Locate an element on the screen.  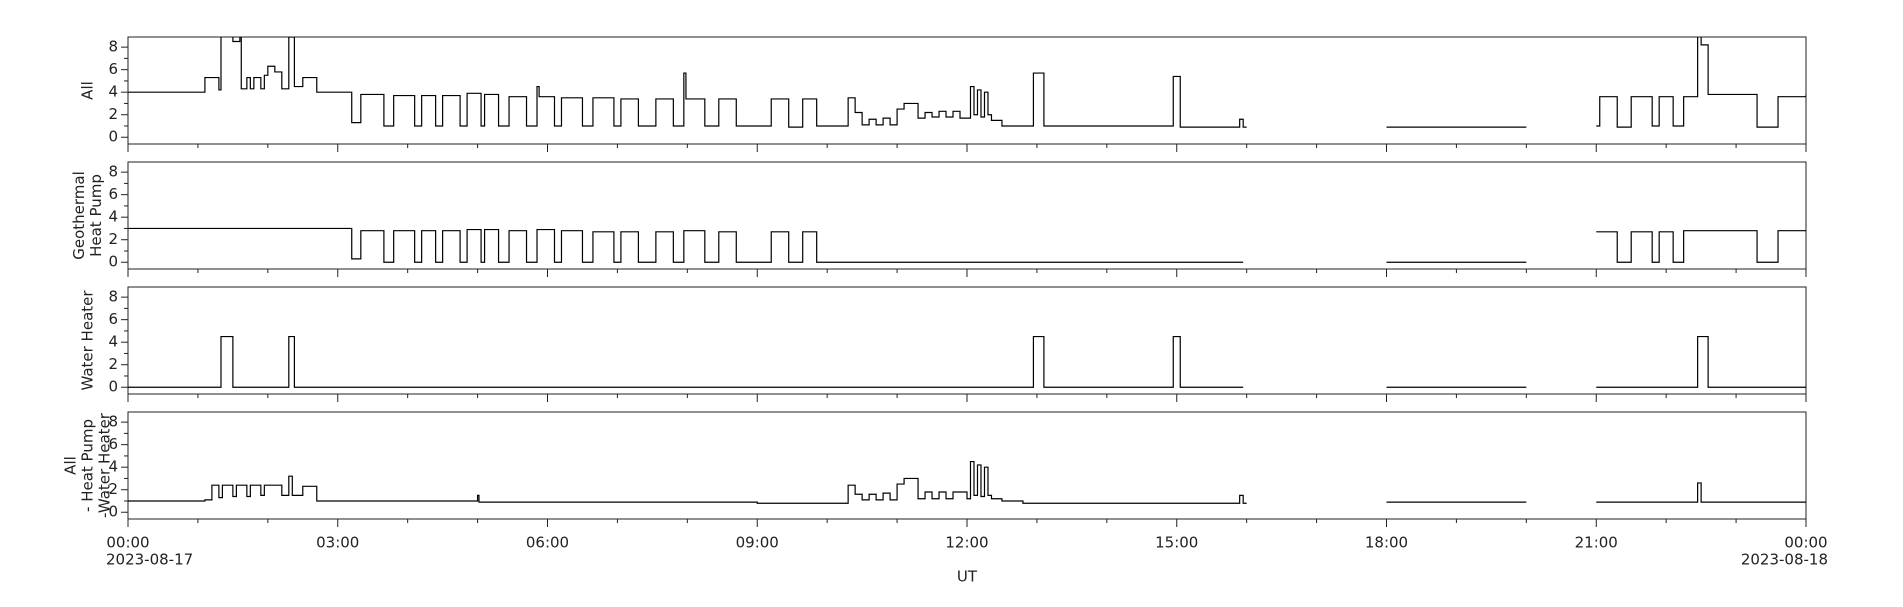
y-axis-label: Geothermal is located at coordinates (79, 215).